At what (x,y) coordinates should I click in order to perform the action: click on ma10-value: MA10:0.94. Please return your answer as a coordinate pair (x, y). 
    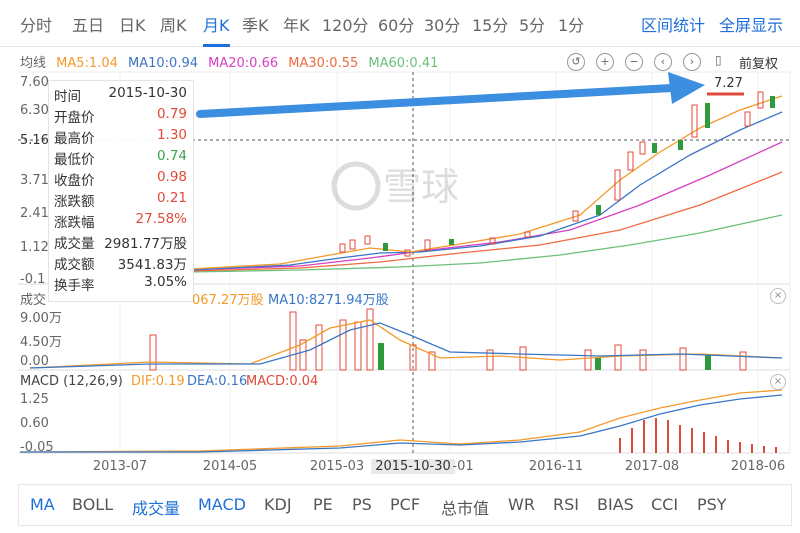
    Looking at the image, I should click on (163, 63).